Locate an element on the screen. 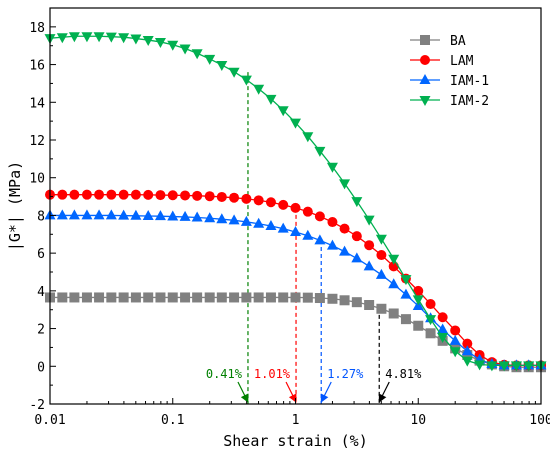  legend: BA LAM IAM-1 IAM-2 is located at coordinates (449, 71).